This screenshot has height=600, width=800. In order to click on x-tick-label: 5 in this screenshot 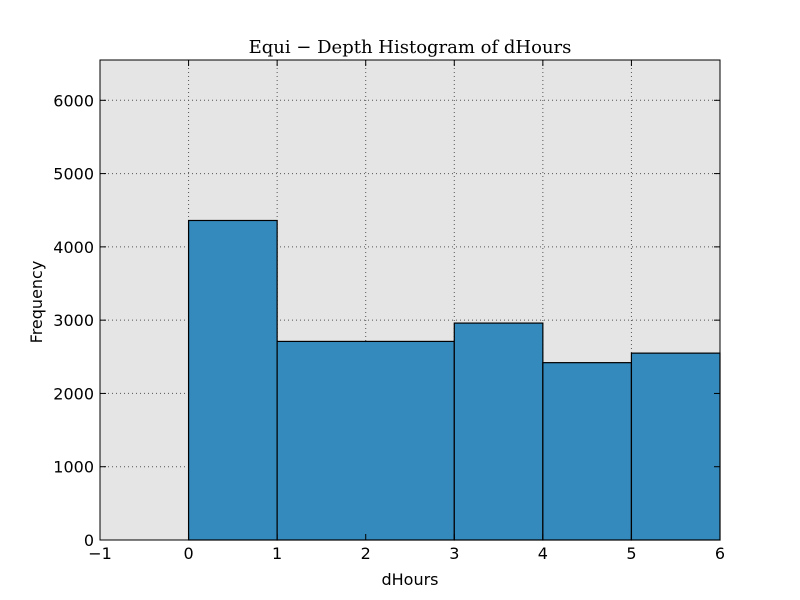, I will do `click(631, 553)`.